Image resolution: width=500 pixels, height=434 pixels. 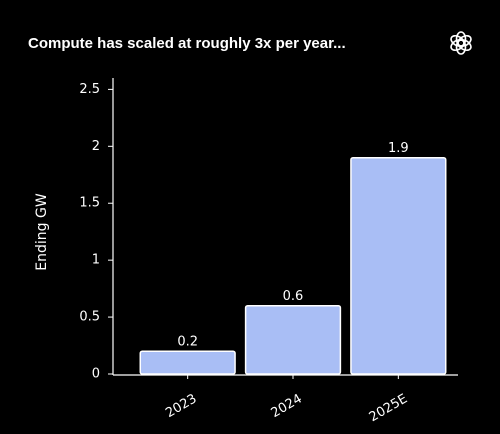 I want to click on value-label: 0.6, so click(x=293, y=296).